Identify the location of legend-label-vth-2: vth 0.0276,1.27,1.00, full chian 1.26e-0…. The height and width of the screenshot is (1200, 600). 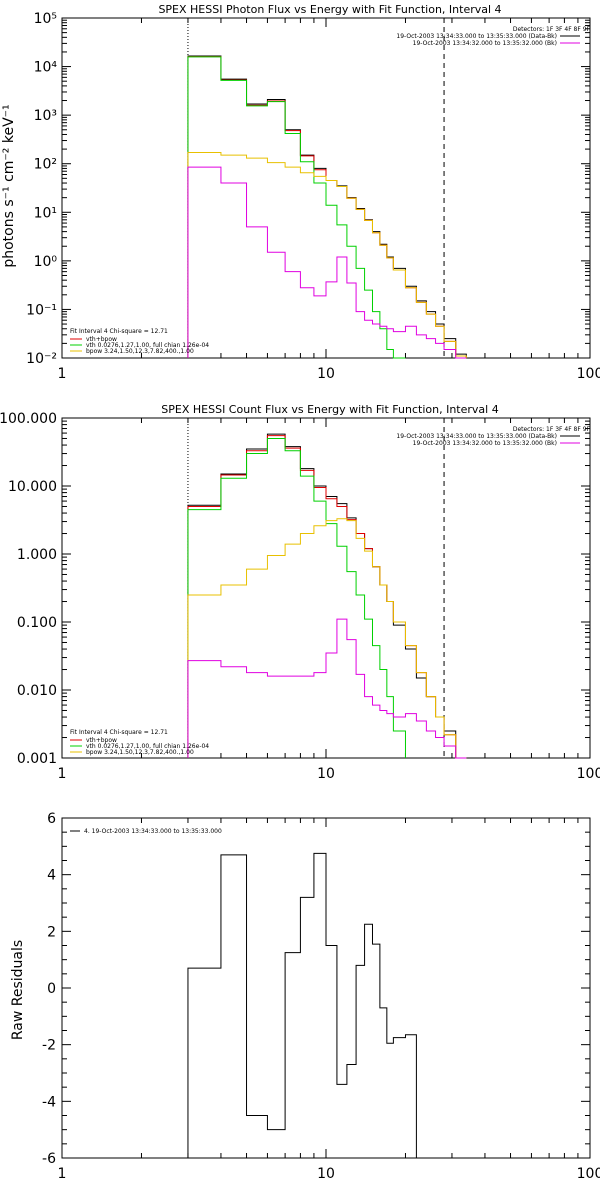
(147, 746).